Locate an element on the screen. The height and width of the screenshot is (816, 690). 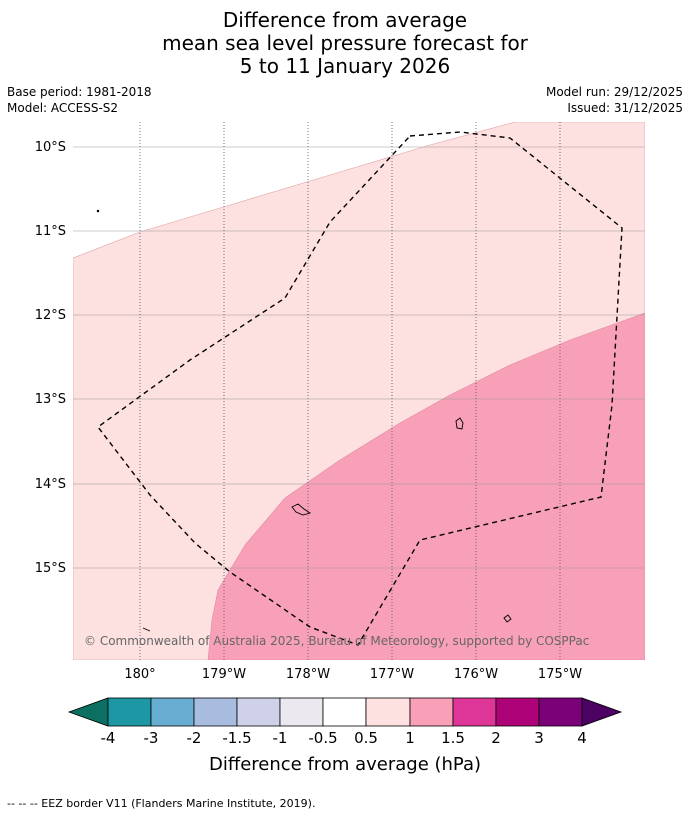
colorbar-tick: 4 is located at coordinates (582, 738).